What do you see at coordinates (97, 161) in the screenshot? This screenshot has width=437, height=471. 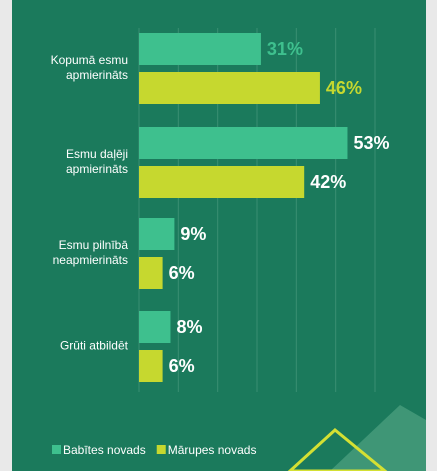 I see `category-label: Esmu daļēji apmierināts` at bounding box center [97, 161].